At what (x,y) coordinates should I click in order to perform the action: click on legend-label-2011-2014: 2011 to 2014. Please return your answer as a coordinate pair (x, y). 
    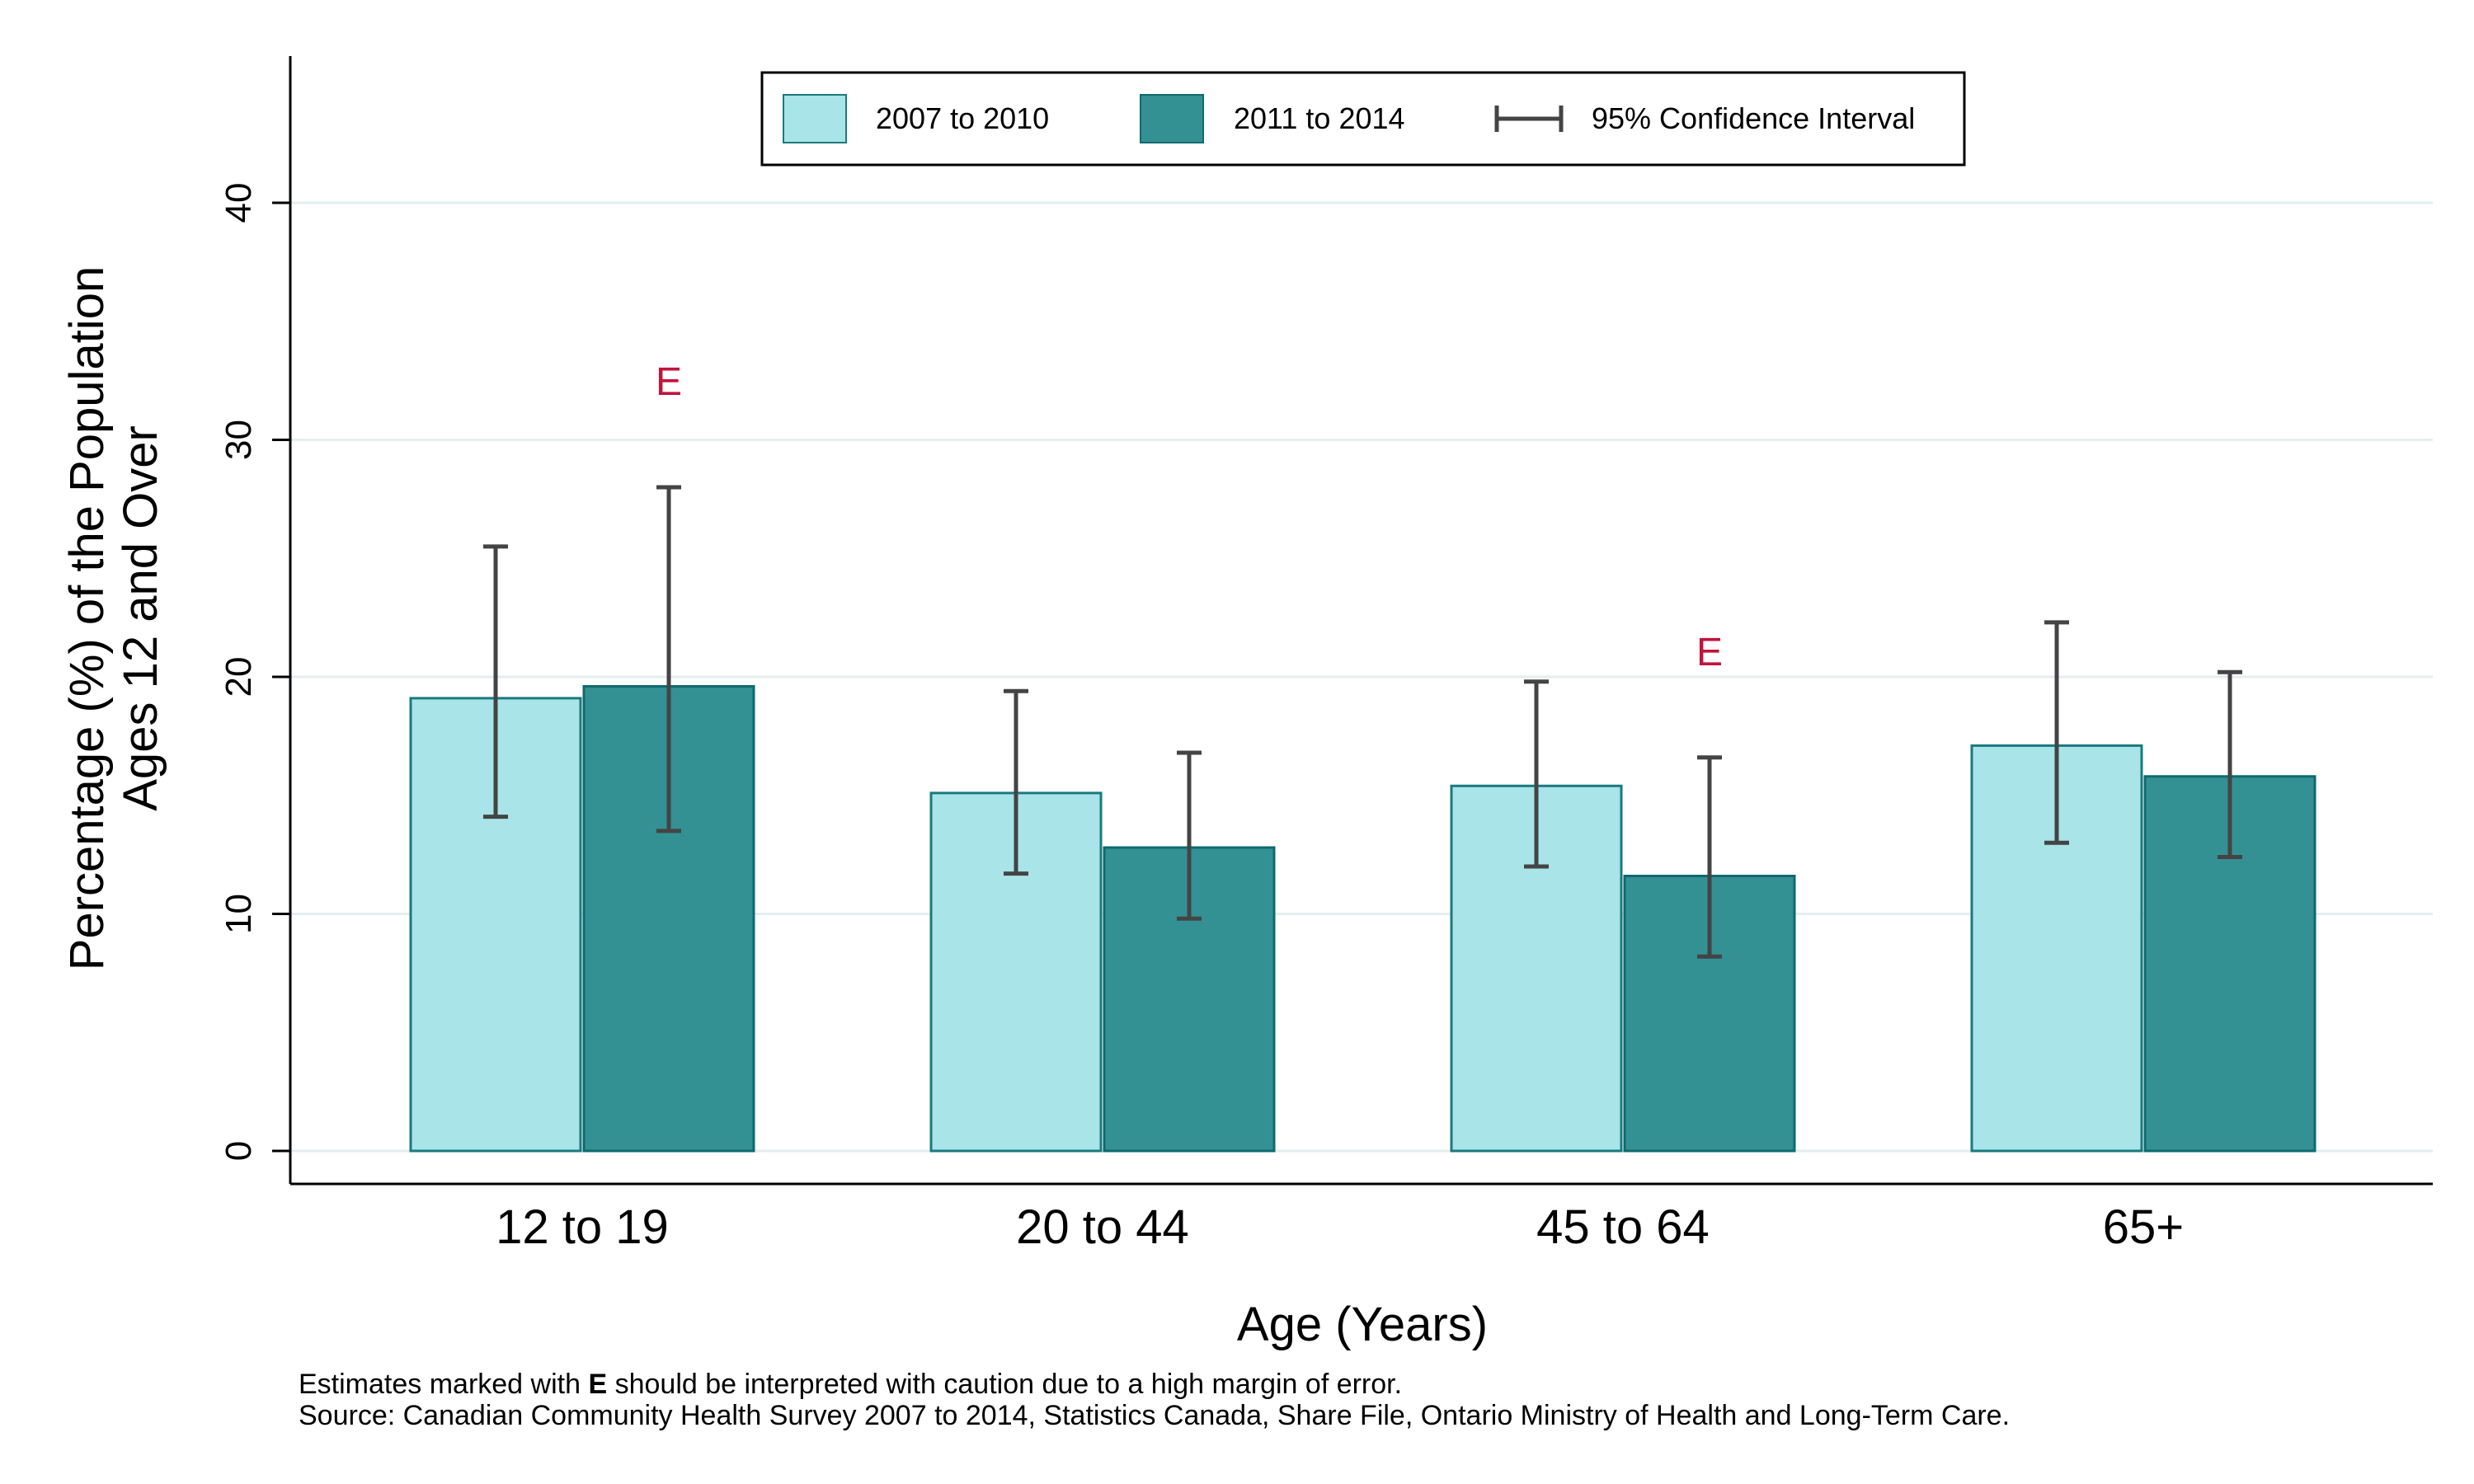
    Looking at the image, I should click on (1319, 118).